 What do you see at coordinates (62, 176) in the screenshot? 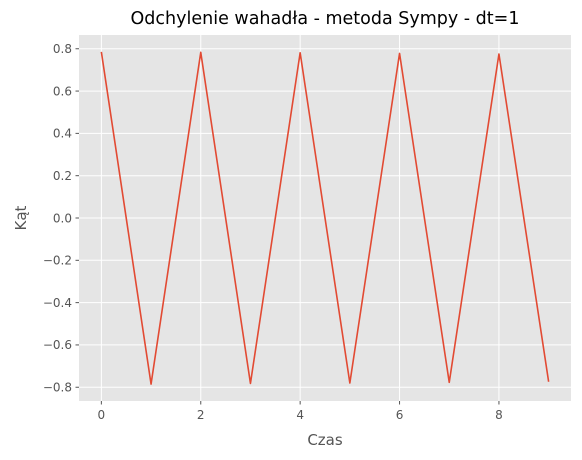
I see `y-tick-label: 0.2` at bounding box center [62, 176].